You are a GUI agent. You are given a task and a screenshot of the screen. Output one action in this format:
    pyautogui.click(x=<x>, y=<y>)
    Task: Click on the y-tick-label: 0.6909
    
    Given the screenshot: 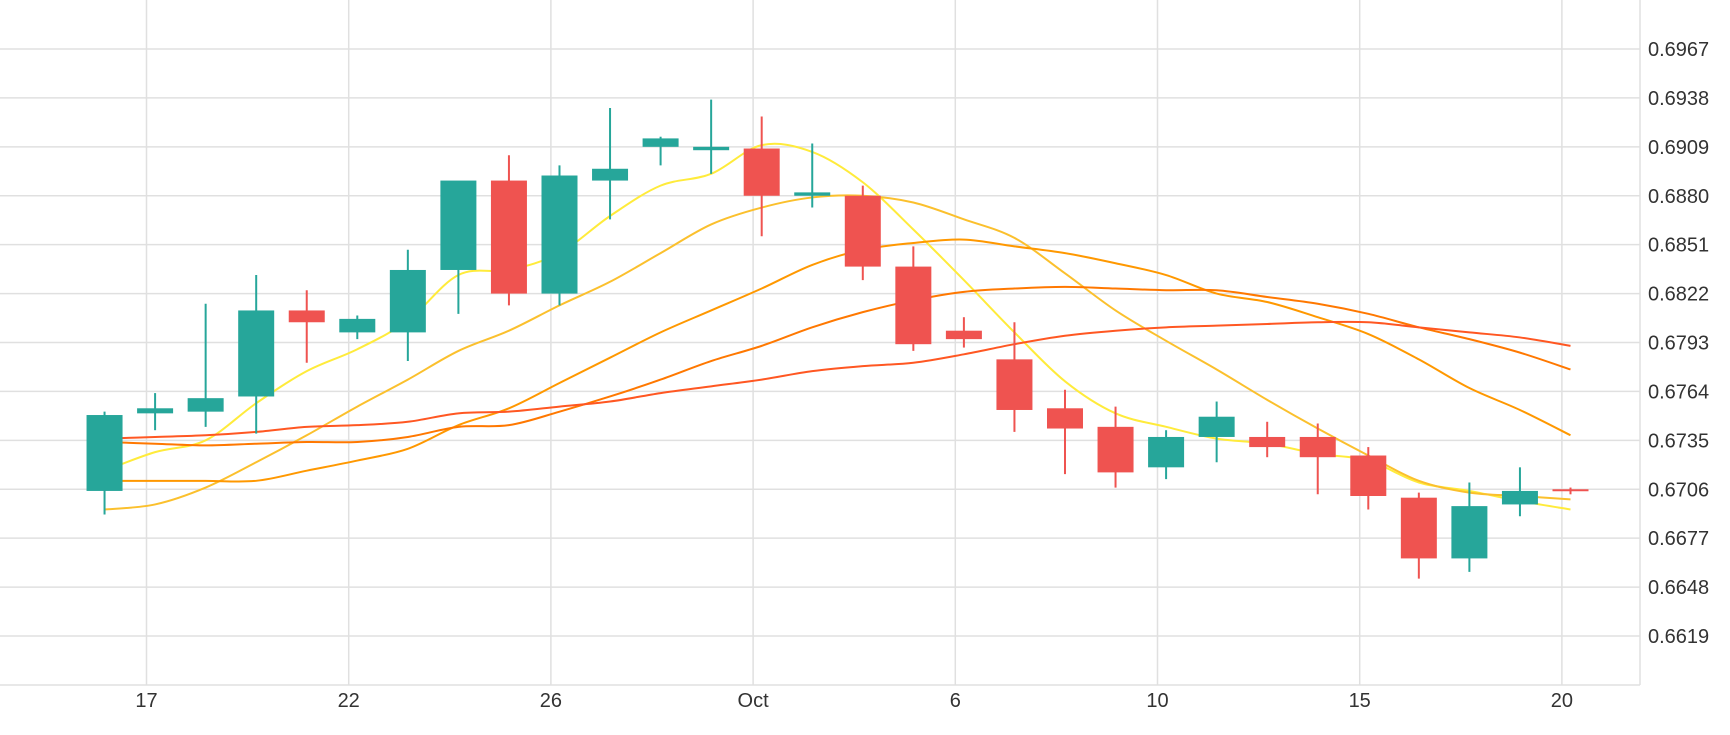 What is the action you would take?
    pyautogui.click(x=1678, y=148)
    